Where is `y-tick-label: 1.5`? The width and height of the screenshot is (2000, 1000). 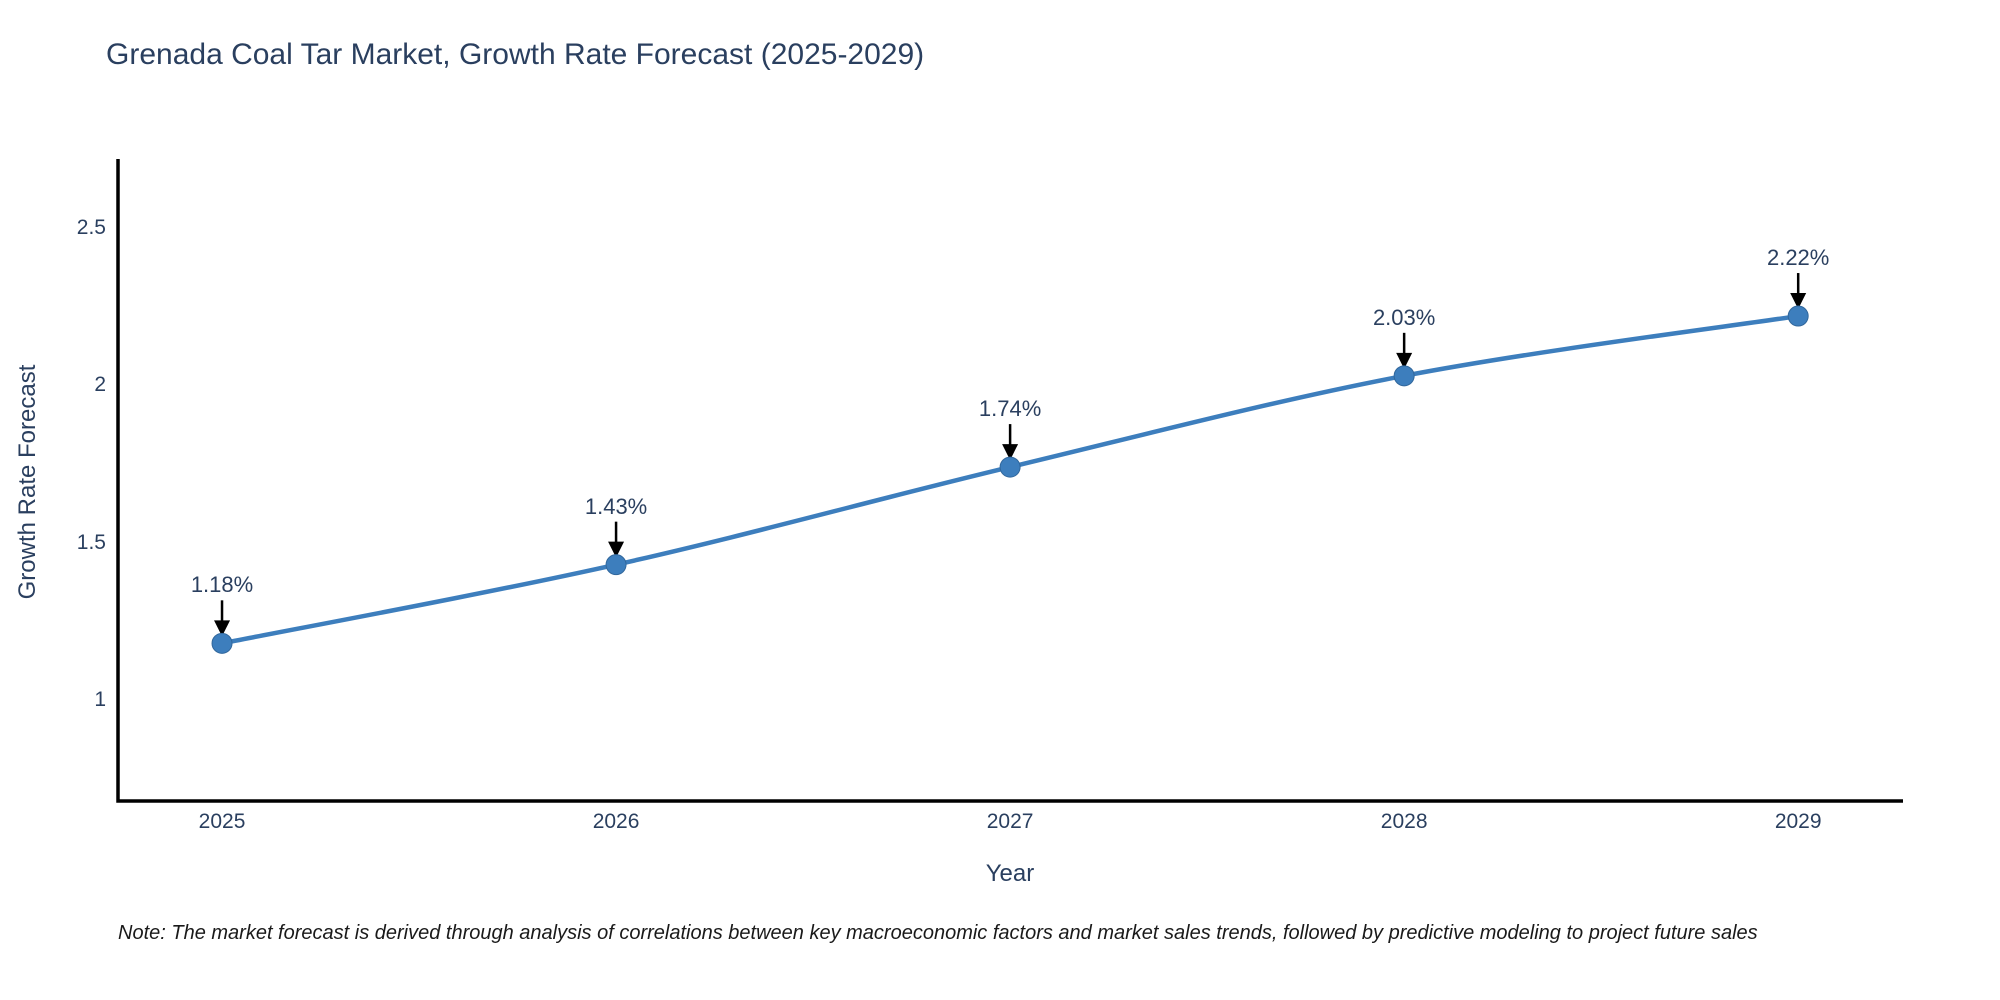
y-tick-label: 1.5 is located at coordinates (91, 542).